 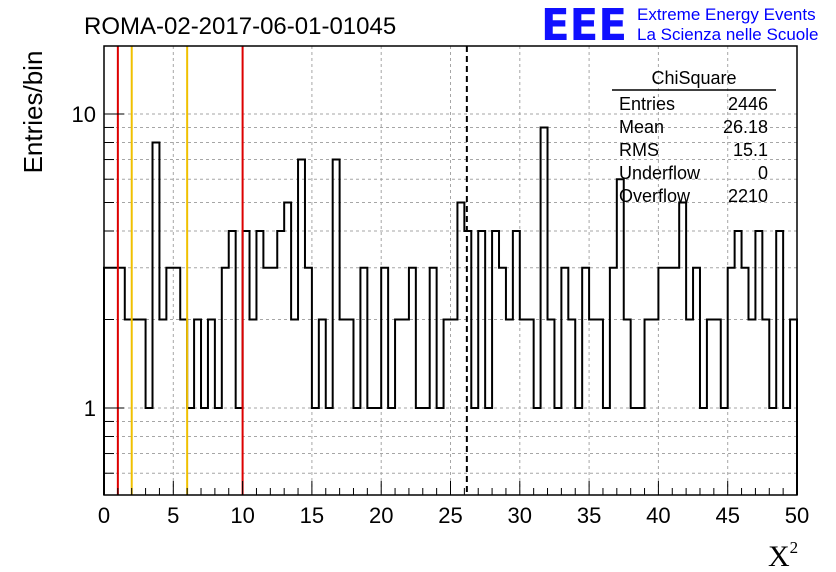 I want to click on chart-title: ROMA-02-2017-06-01-01045, so click(x=240, y=26).